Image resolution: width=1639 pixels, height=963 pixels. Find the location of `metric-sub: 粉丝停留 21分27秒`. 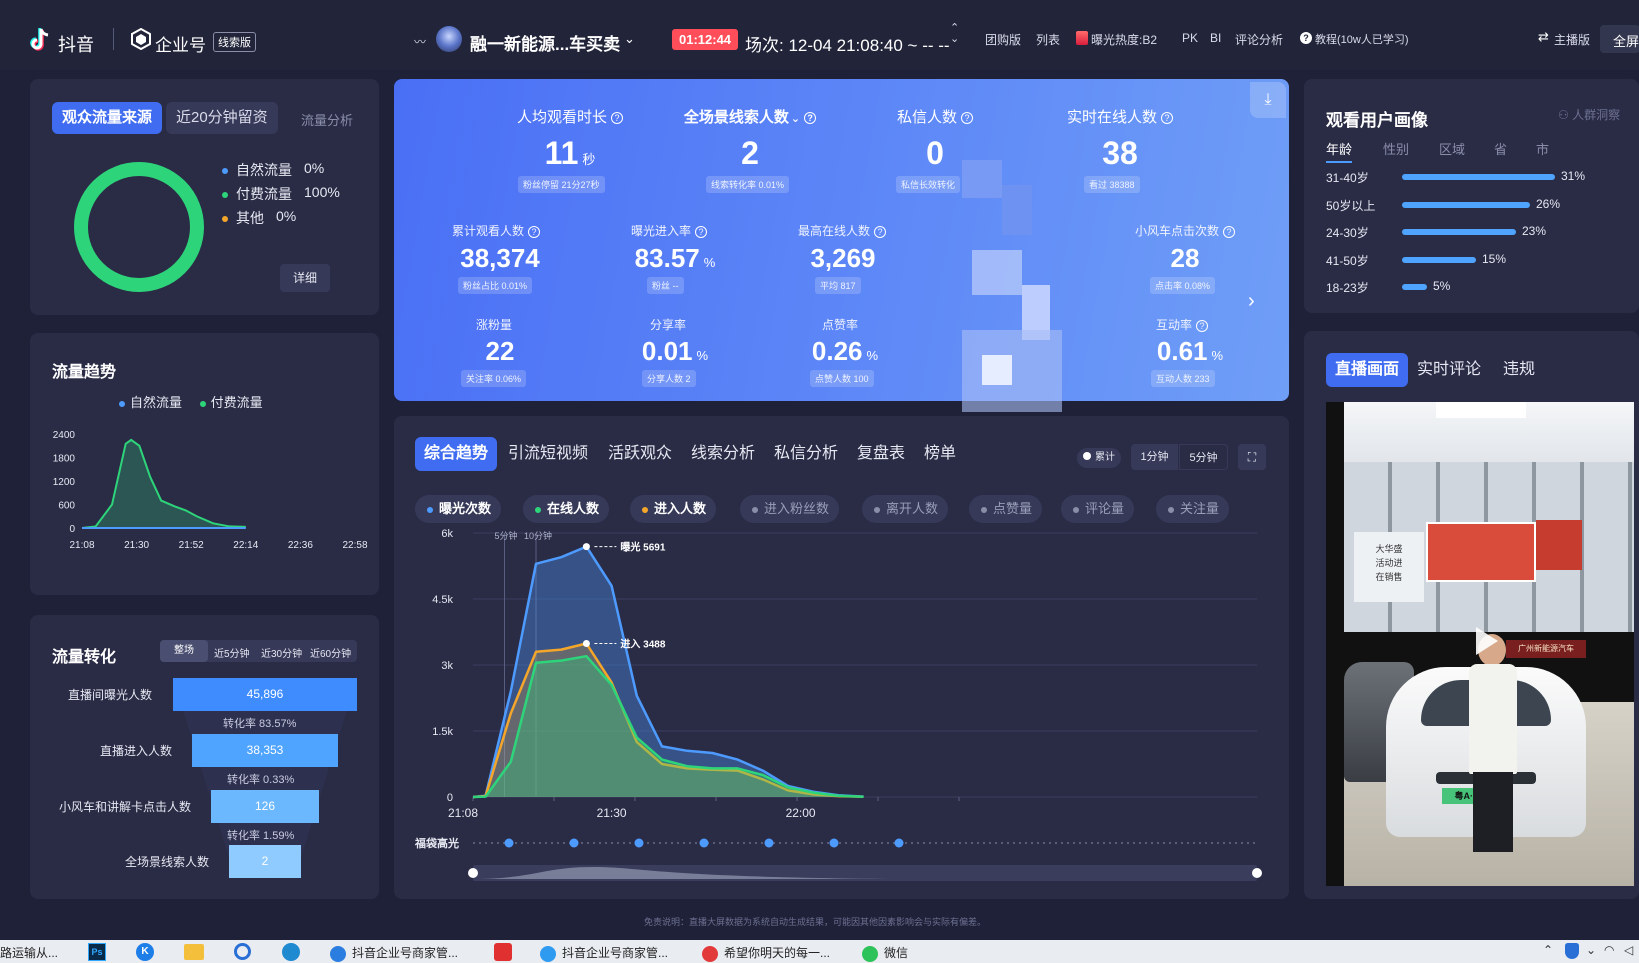

metric-sub: 粉丝停留 21分27秒 is located at coordinates (561, 184).